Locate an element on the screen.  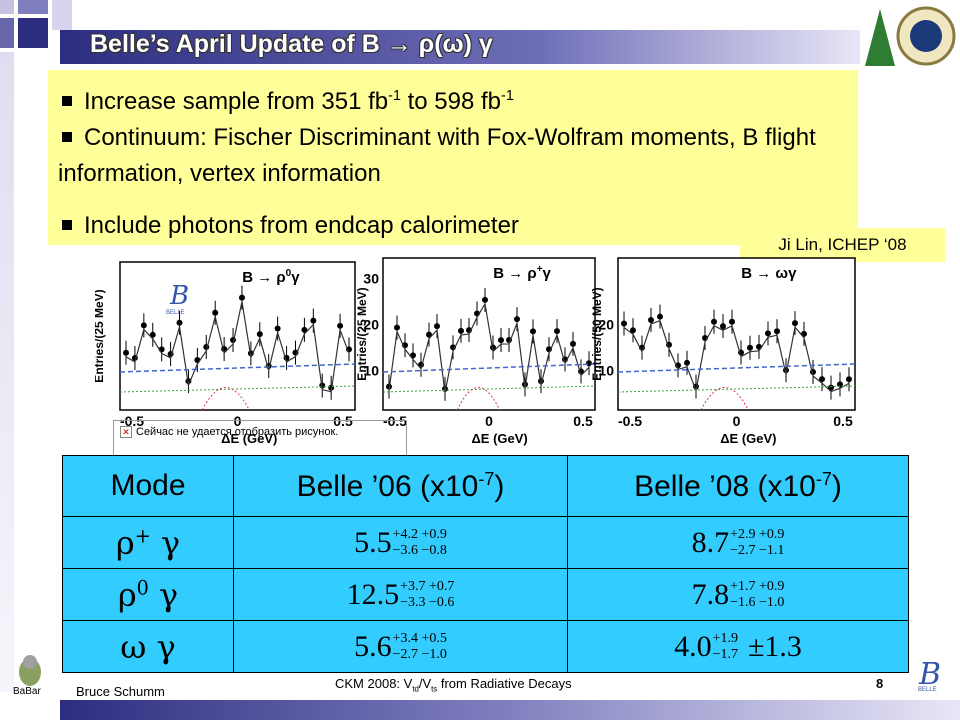
central-value: 4.0 is located at coordinates (693, 646).